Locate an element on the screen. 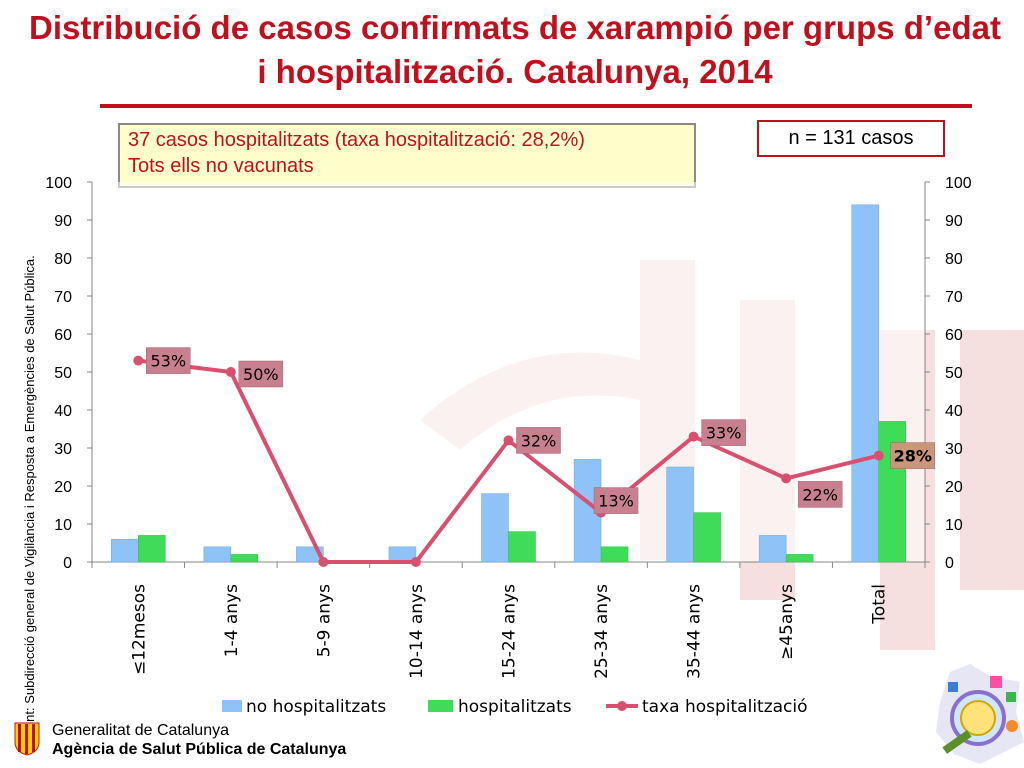 This screenshot has width=1024, height=768. y-tick-label-left: 80 is located at coordinates (63, 259).